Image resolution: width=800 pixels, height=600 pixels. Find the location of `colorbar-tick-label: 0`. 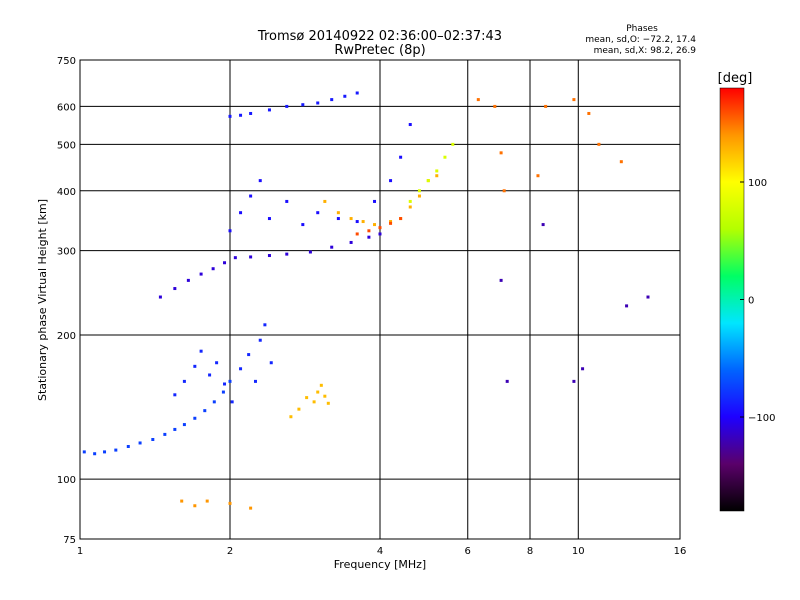

colorbar-tick-label: 0 is located at coordinates (751, 301).